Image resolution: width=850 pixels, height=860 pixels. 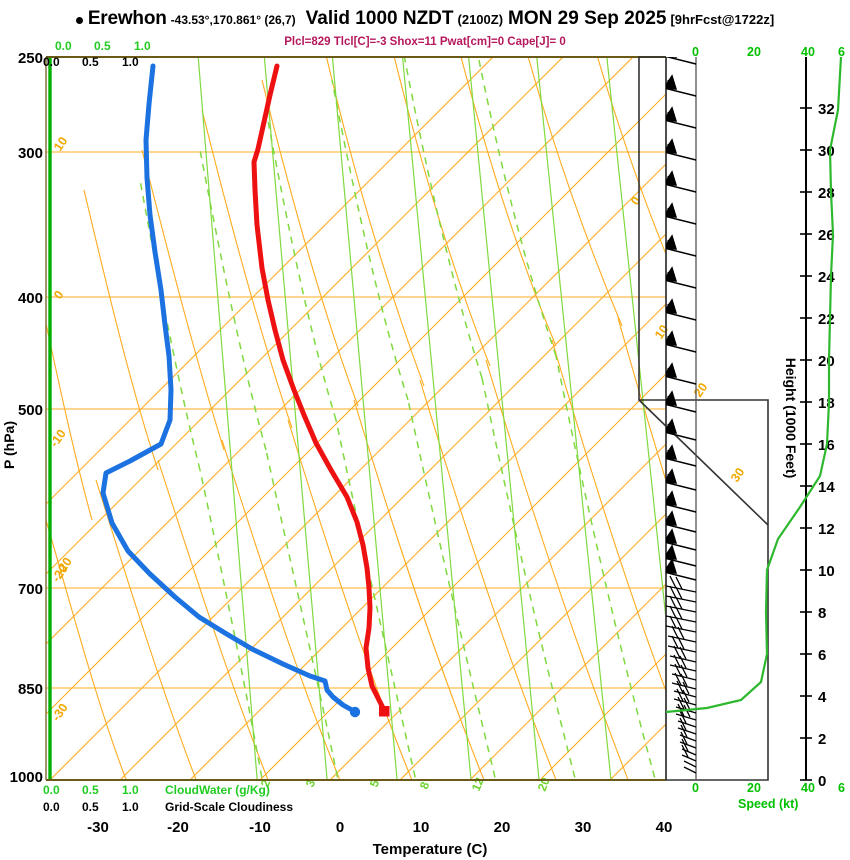 What do you see at coordinates (768, 804) in the screenshot?
I see `speed-axis-title: Speed (kt)` at bounding box center [768, 804].